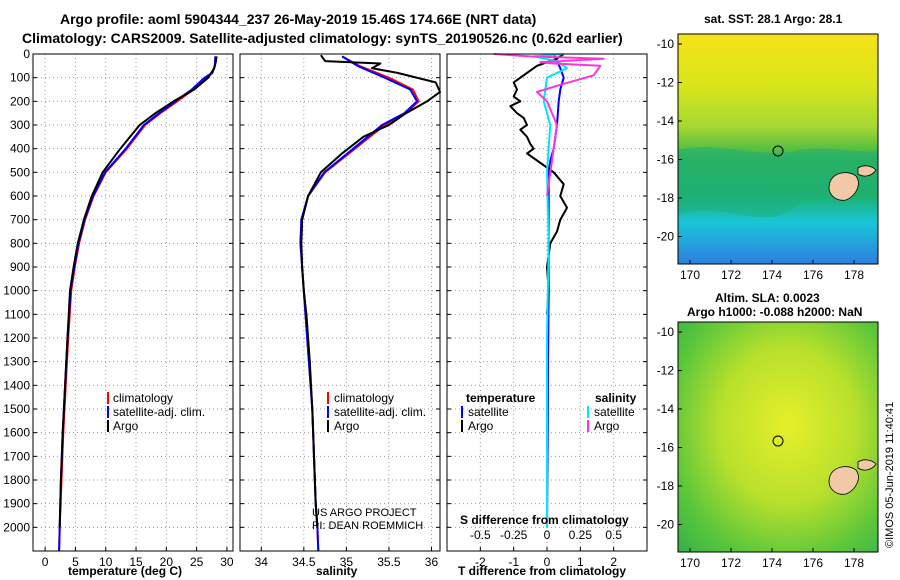 Image resolution: width=900 pixels, height=580 pixels. Describe the element at coordinates (20, 196) in the screenshot. I see `depth-tick-label: 600` at that location.